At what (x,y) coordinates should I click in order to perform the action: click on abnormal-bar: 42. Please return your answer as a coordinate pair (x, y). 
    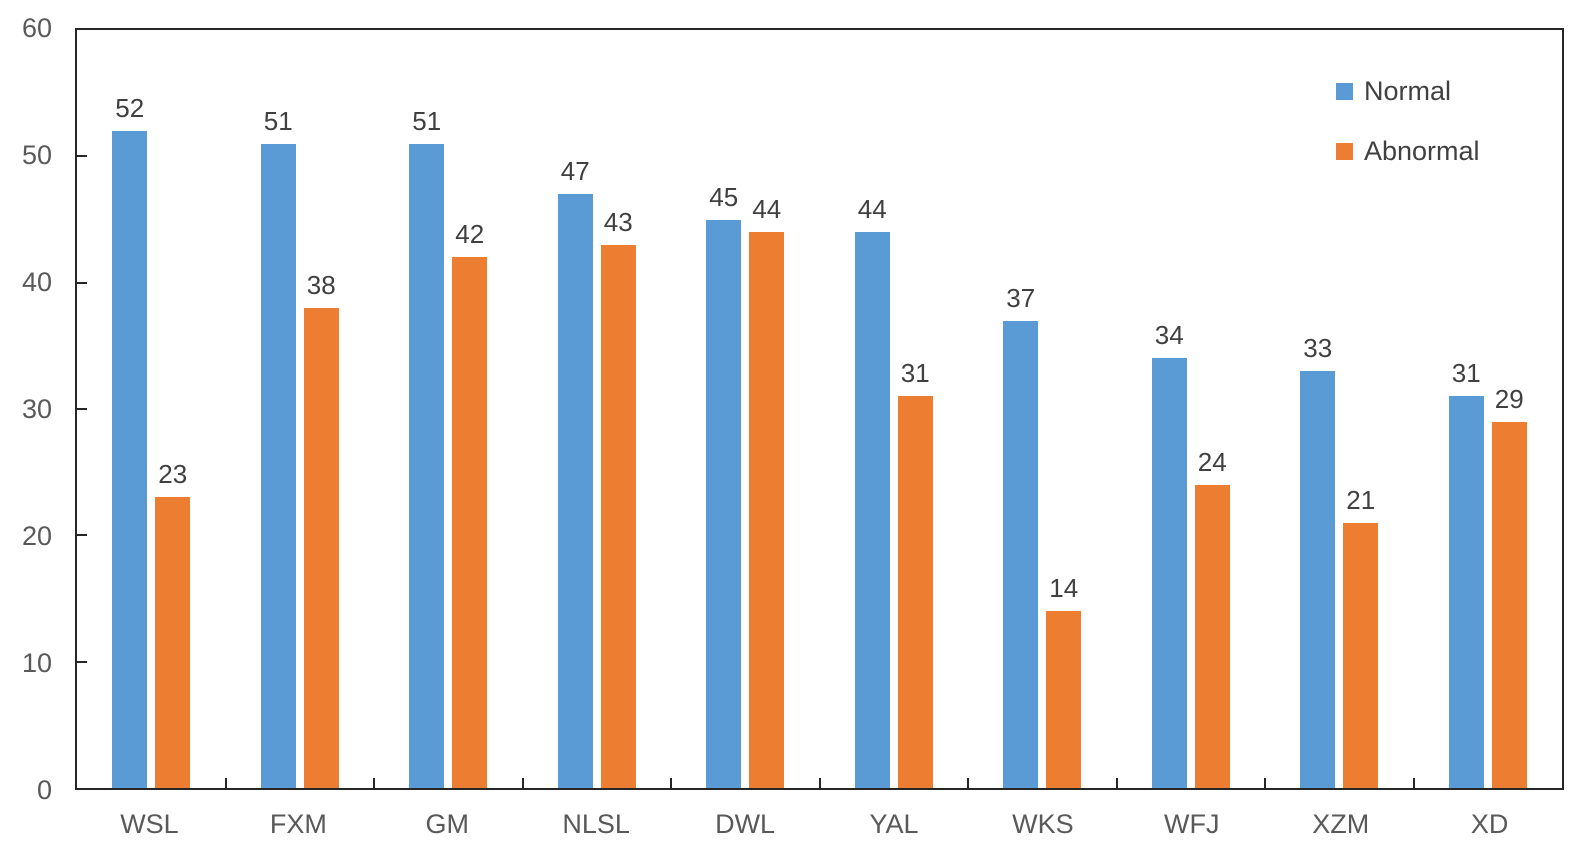
    Looking at the image, I should click on (470, 504).